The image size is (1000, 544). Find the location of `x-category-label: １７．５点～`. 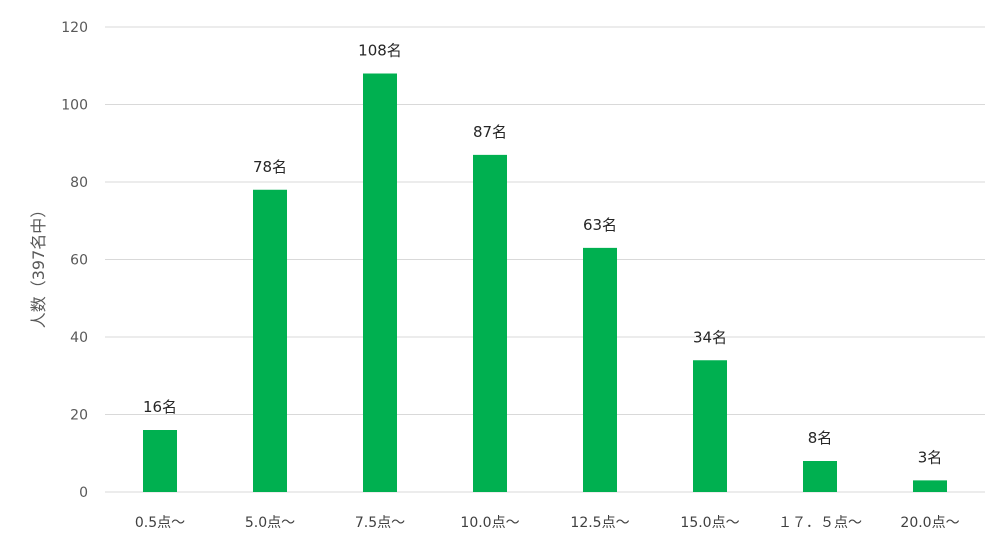

x-category-label: １７．５点～ is located at coordinates (820, 523).